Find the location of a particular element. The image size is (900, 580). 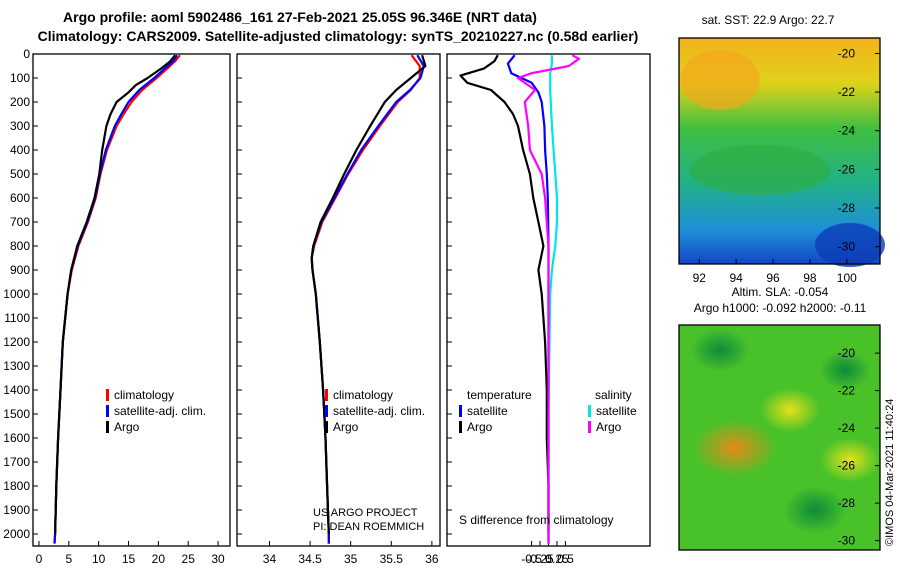

sst-mid-patch is located at coordinates (760, 170).